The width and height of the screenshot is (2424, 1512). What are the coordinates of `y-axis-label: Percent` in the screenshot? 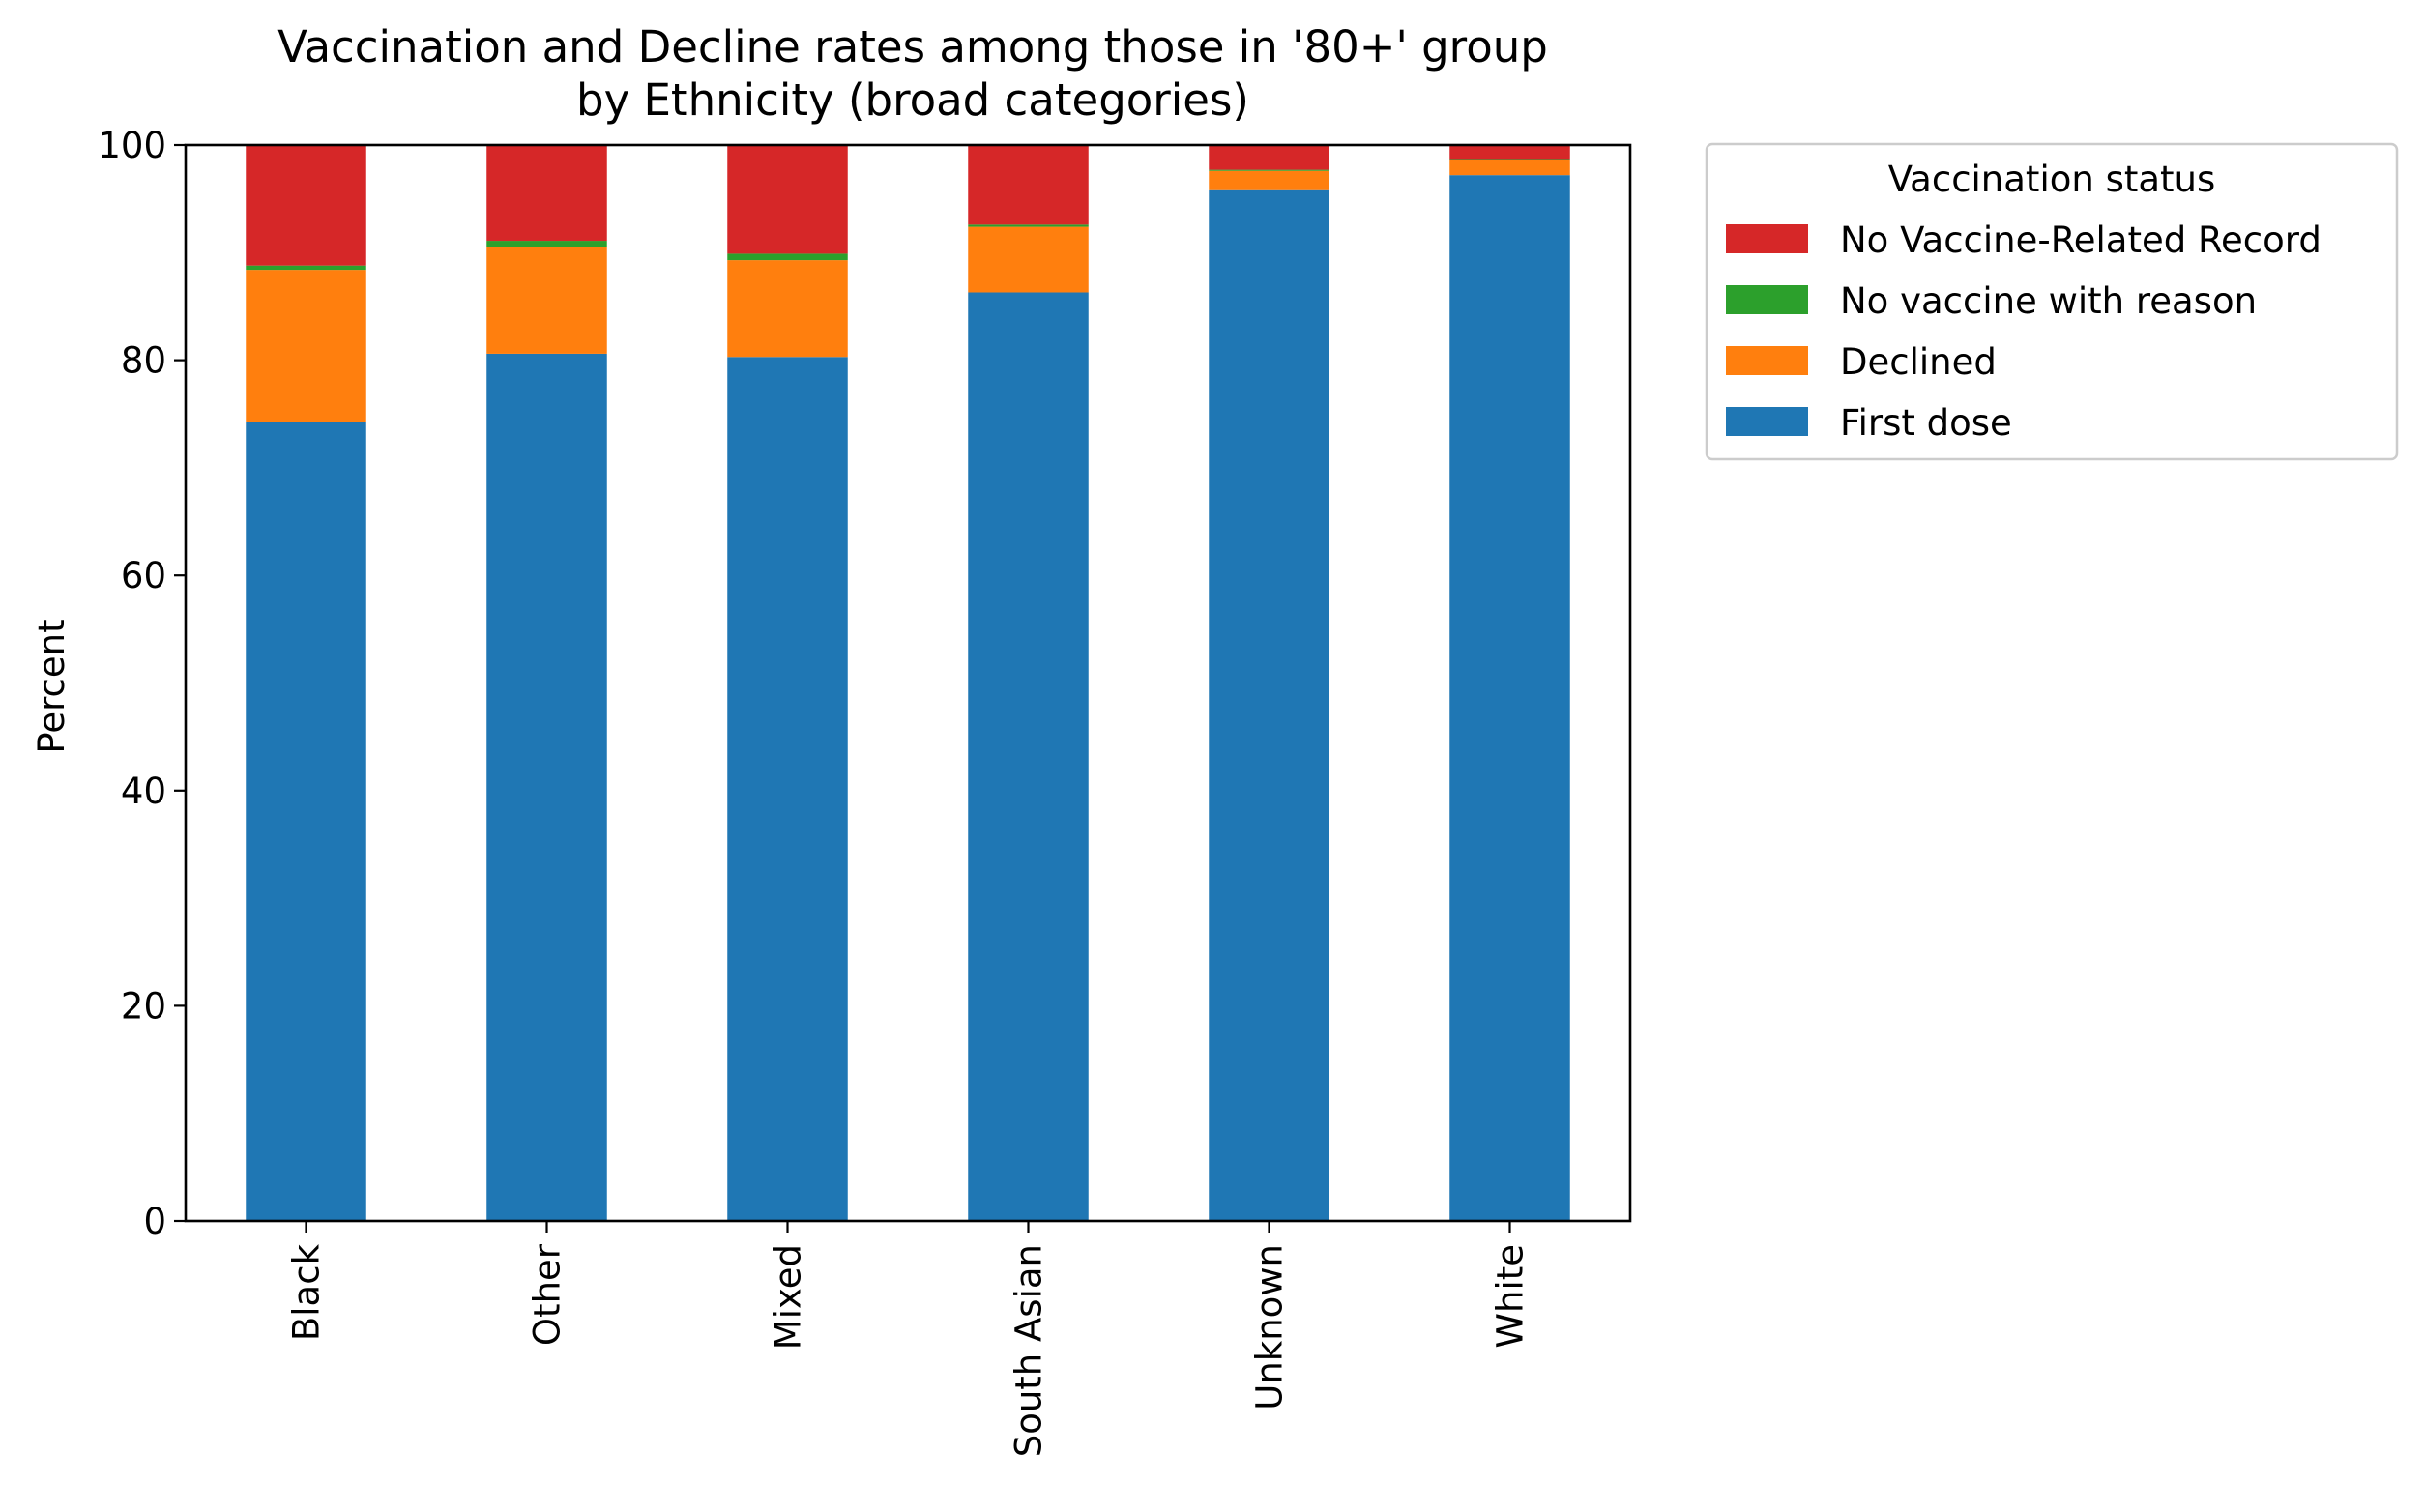 It's located at (52, 686).